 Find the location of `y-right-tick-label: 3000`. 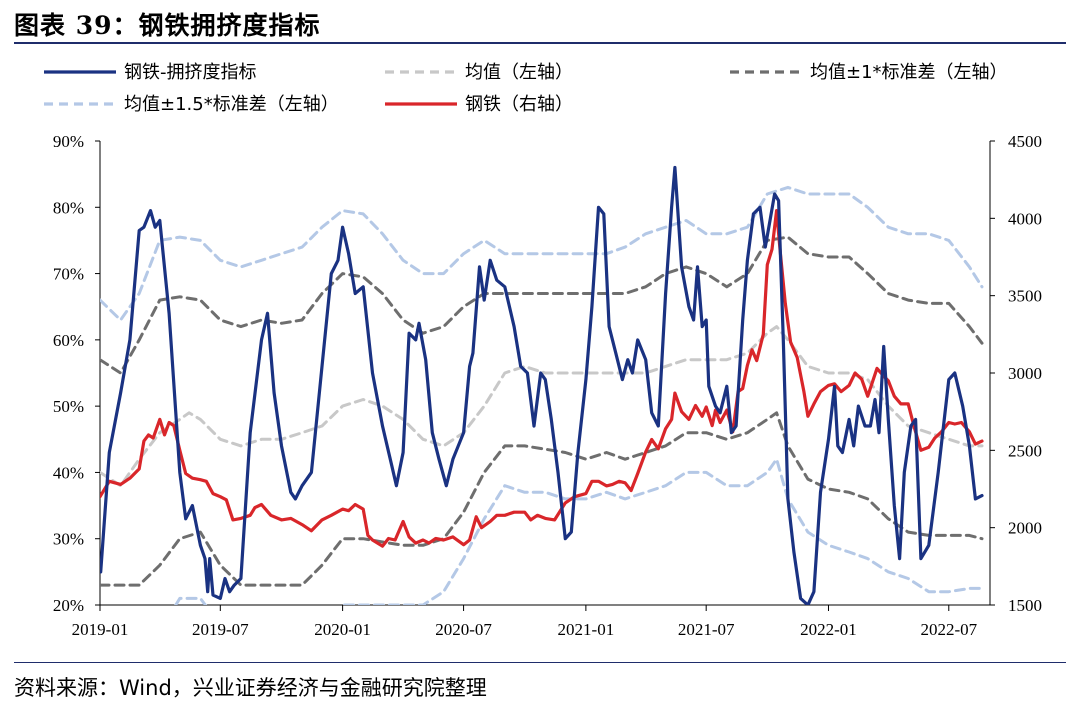

y-right-tick-label: 3000 is located at coordinates (1025, 373).